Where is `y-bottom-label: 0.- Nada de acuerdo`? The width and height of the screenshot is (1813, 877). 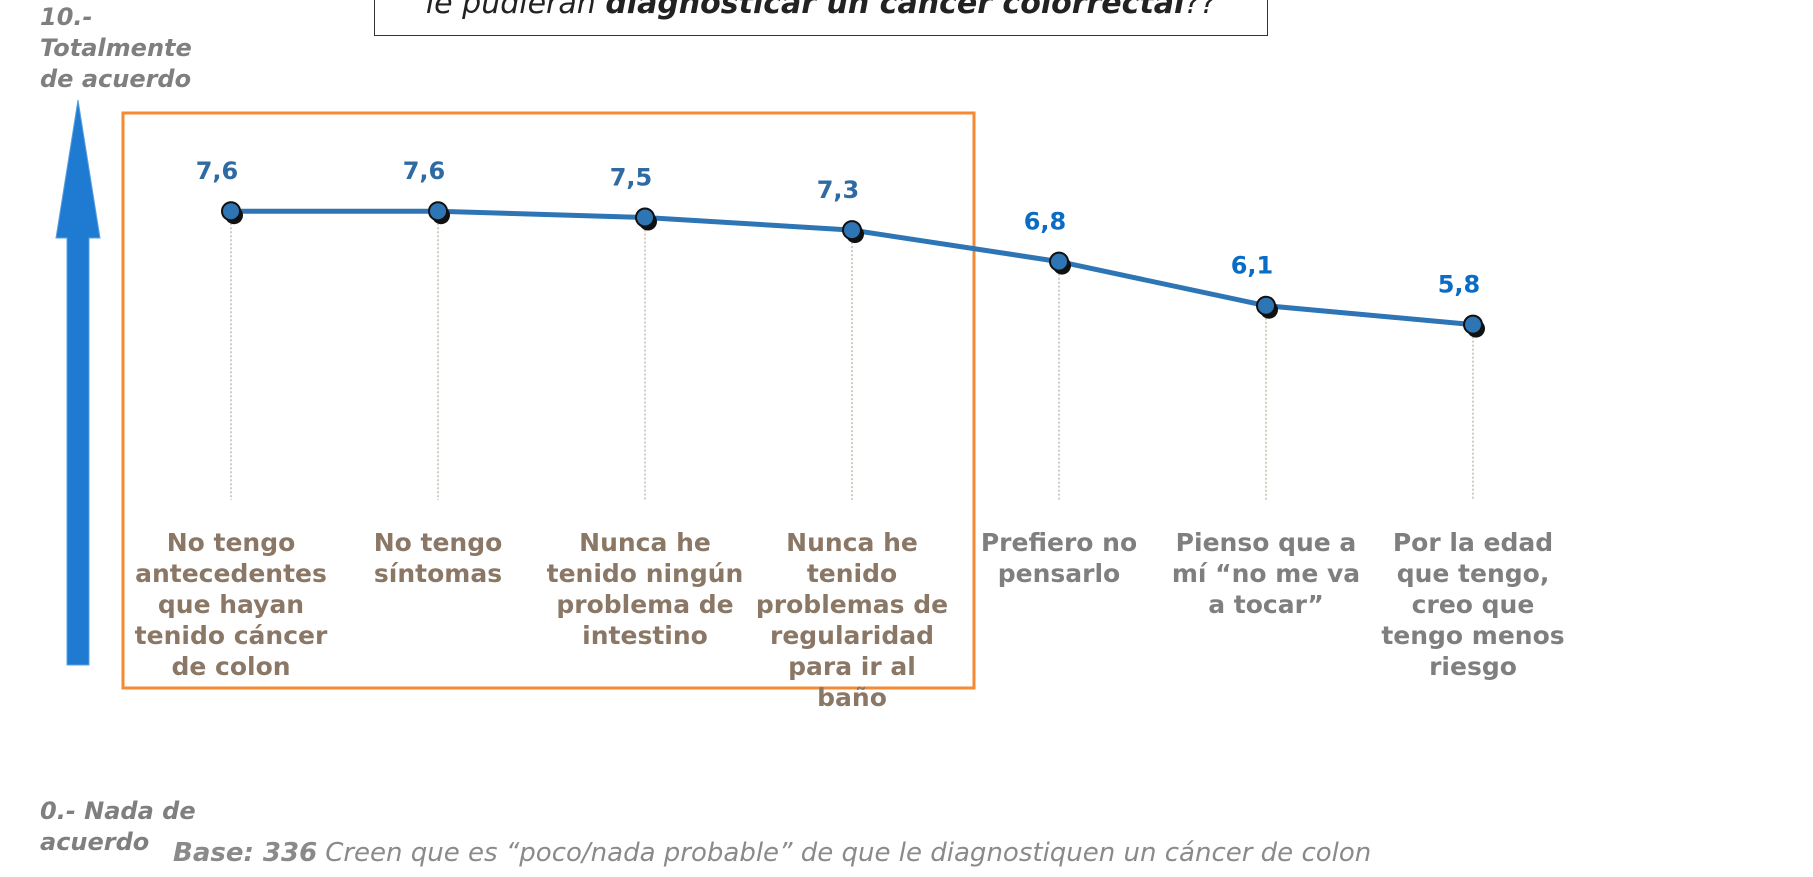
y-bottom-label: 0.- Nada de acuerdo is located at coordinates (118, 826).